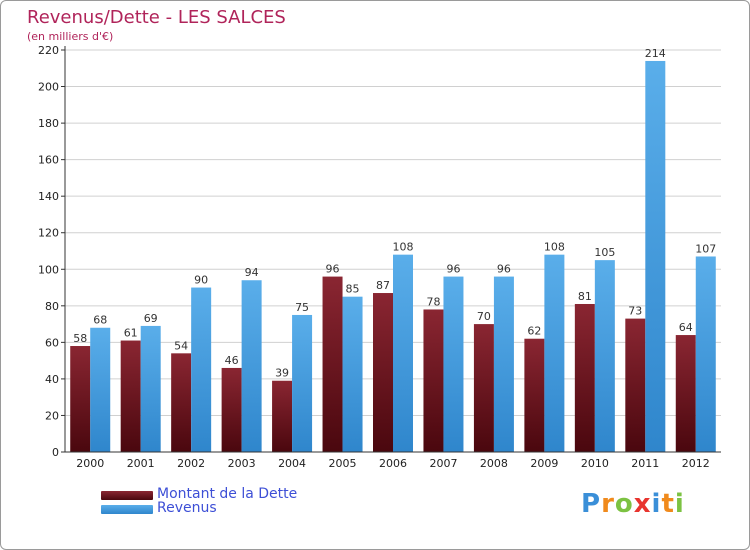  Describe the element at coordinates (242, 463) in the screenshot. I see `x-tick-label: 2003` at that location.